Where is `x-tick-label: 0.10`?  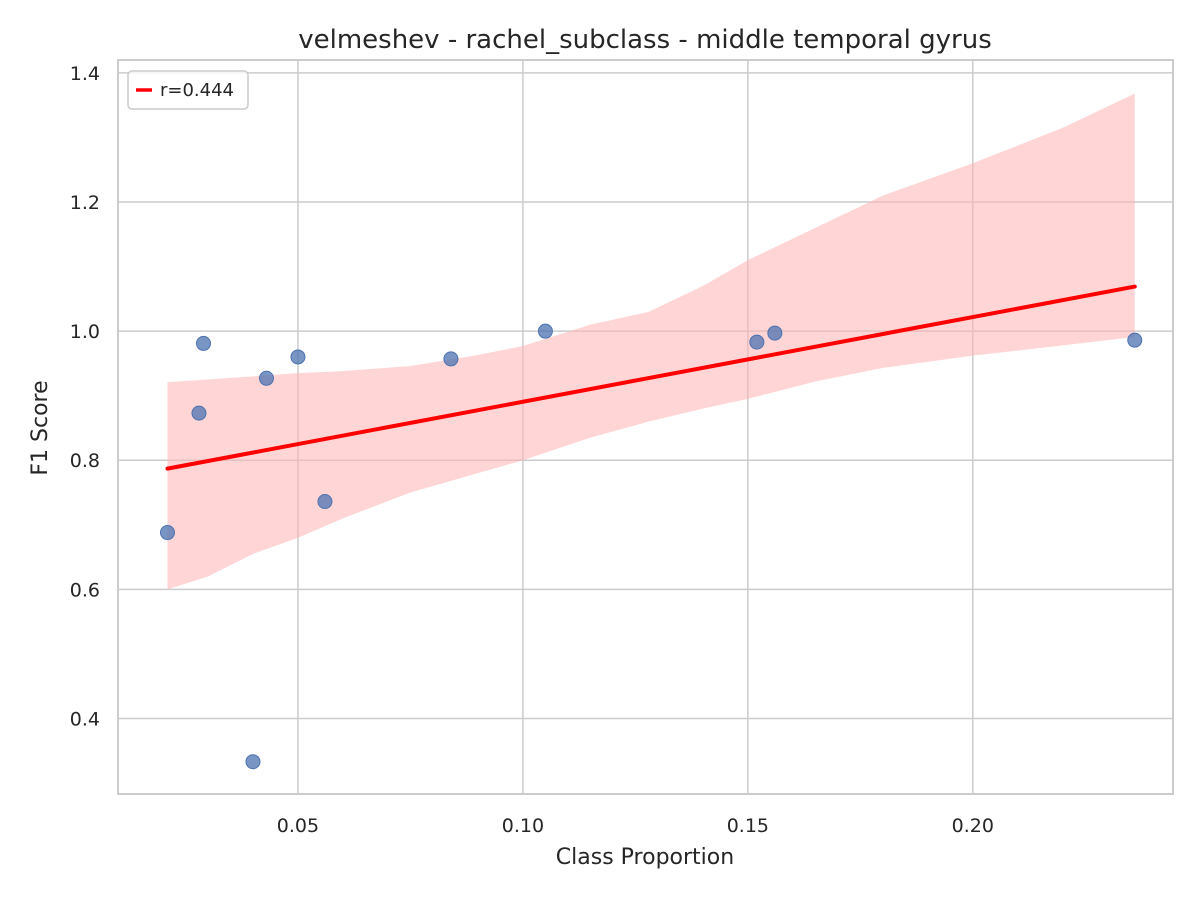 x-tick-label: 0.10 is located at coordinates (523, 826).